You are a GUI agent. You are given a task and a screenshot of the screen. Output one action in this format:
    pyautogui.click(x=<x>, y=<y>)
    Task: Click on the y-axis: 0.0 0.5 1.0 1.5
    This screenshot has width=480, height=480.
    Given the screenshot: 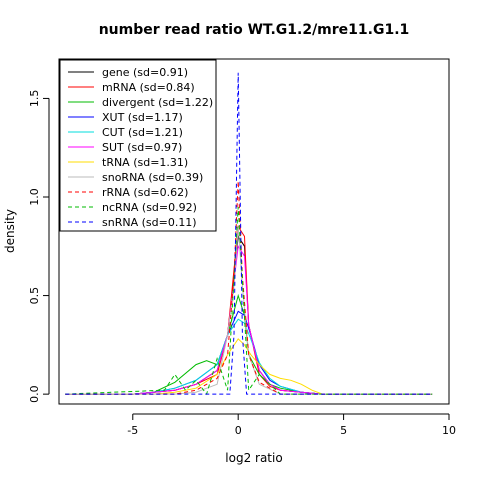 What is the action you would take?
    pyautogui.click(x=39, y=246)
    